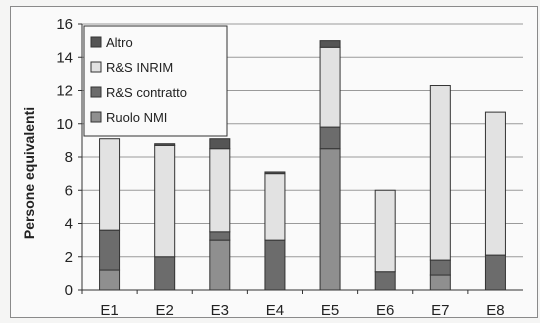 The image size is (540, 323). I want to click on y-axis-label: Persone equivalenti, so click(29, 173).